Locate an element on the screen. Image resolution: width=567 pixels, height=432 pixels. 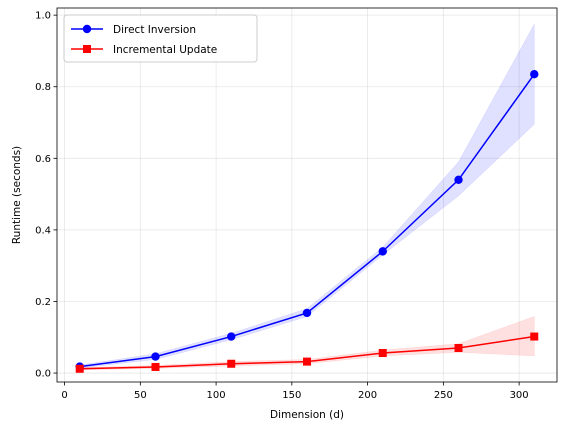
legend: Direct Inversion Incremental Update is located at coordinates (160, 38).